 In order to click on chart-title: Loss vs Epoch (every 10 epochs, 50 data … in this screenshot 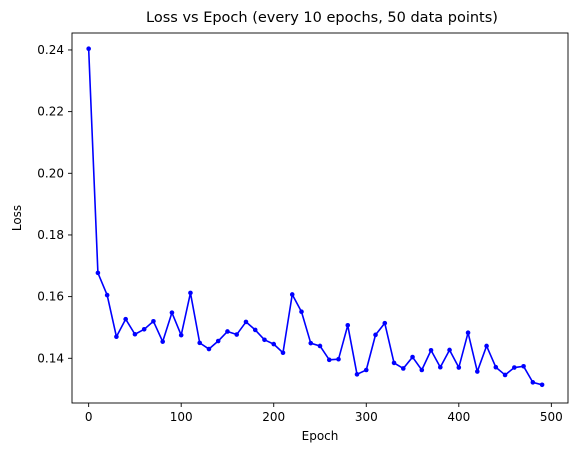, I will do `click(322, 18)`.